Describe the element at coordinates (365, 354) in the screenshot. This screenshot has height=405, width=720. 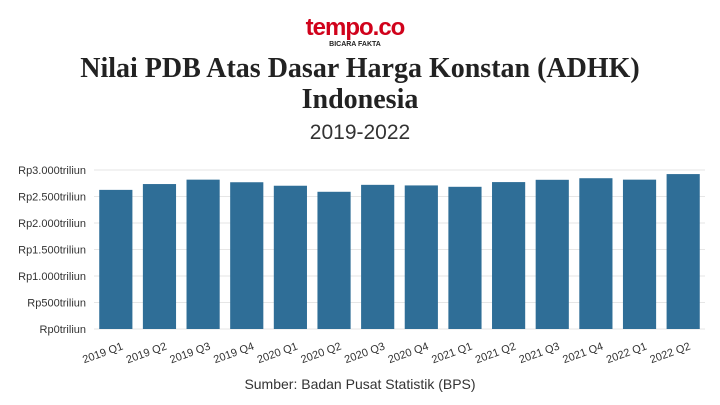
I see `x-tick-label: 2020 Q3` at that location.